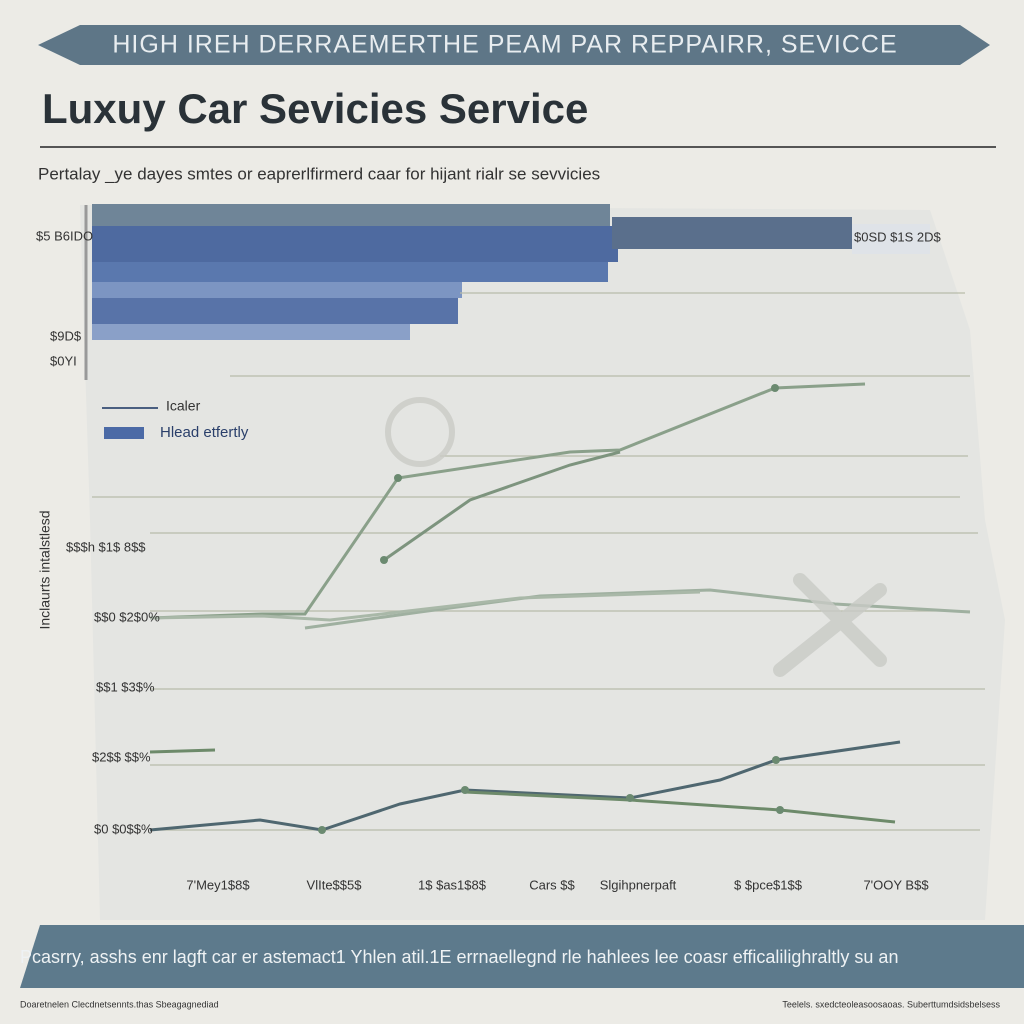 This screenshot has width=1024, height=1024. Describe the element at coordinates (218, 884) in the screenshot. I see `x-label: 7'Mey1$8$` at that location.